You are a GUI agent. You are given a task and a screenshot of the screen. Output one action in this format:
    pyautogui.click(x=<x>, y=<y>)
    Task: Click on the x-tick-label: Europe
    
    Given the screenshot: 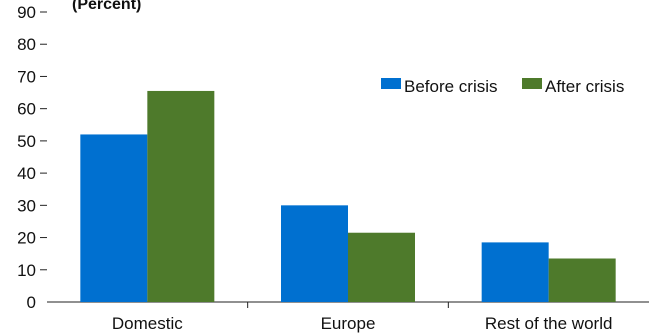 What is the action you would take?
    pyautogui.click(x=348, y=323)
    